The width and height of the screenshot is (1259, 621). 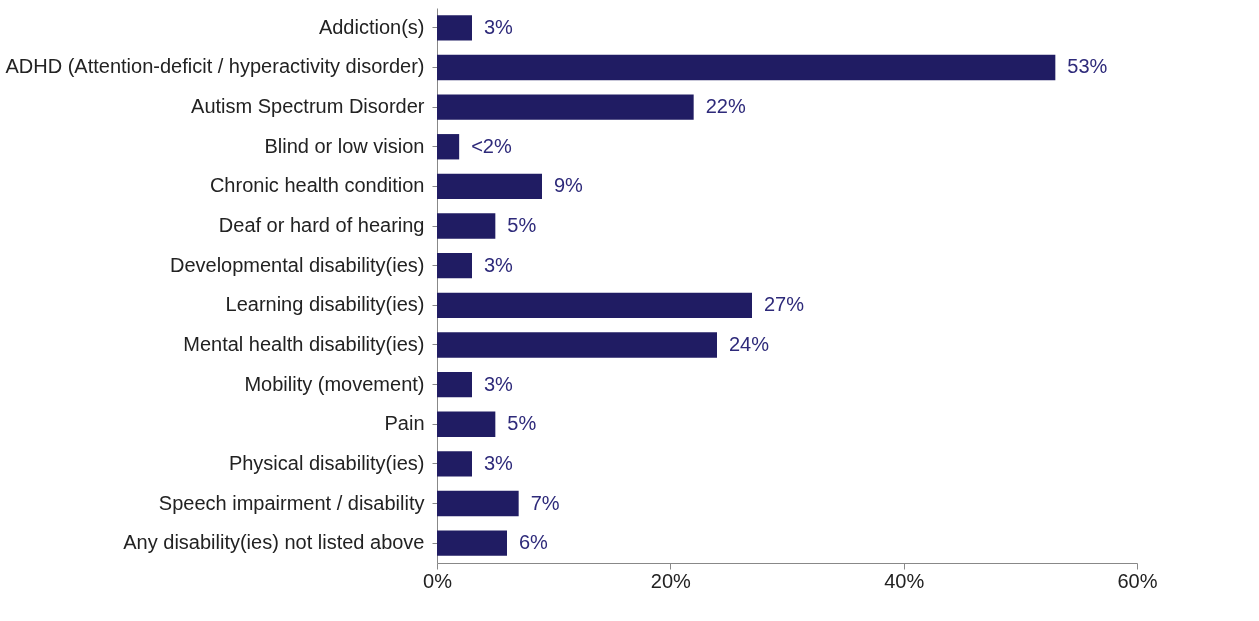 What do you see at coordinates (491, 145) in the screenshot?
I see `data-label: <2%` at bounding box center [491, 145].